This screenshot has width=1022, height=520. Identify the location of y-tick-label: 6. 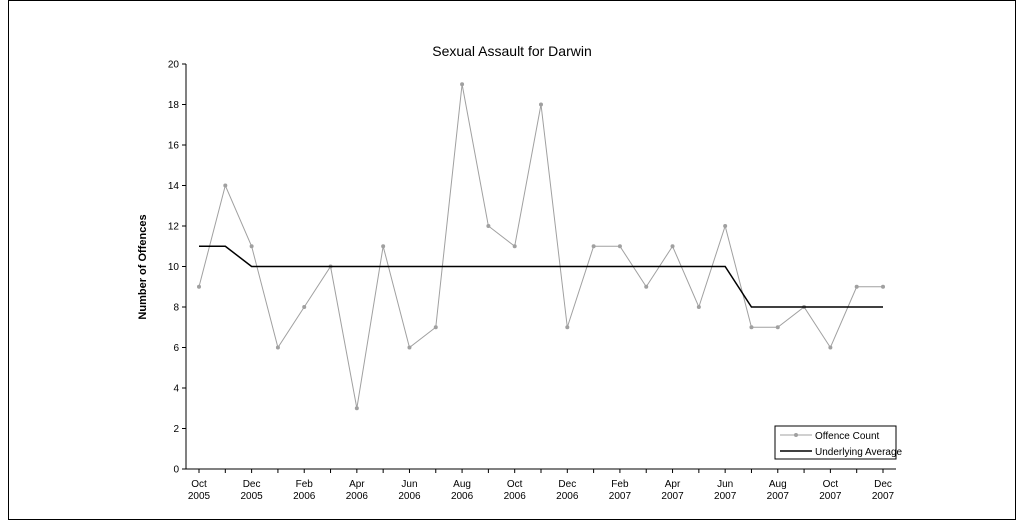
(176, 348).